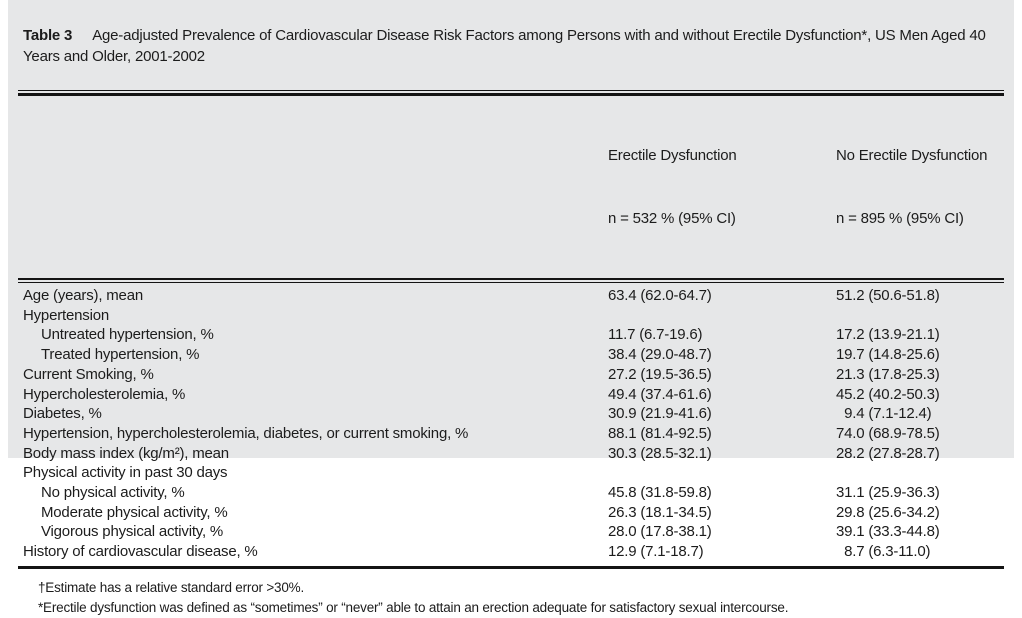 This screenshot has width=1022, height=618. Describe the element at coordinates (511, 282) in the screenshot. I see `header-rule-thin` at that location.